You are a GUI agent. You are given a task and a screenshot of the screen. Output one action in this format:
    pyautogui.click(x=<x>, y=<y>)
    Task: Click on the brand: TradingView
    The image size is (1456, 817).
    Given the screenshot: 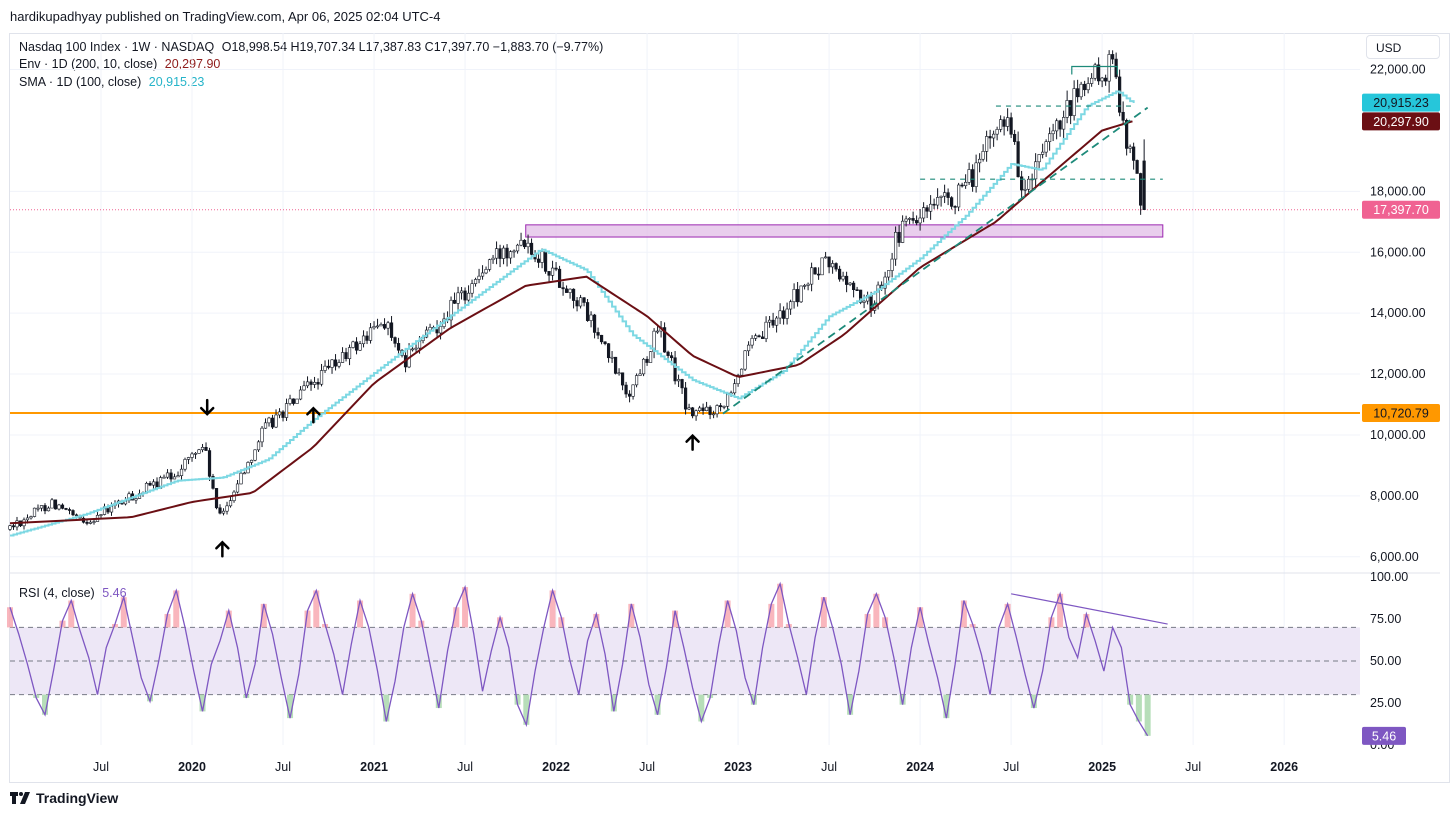 What is the action you would take?
    pyautogui.click(x=64, y=798)
    